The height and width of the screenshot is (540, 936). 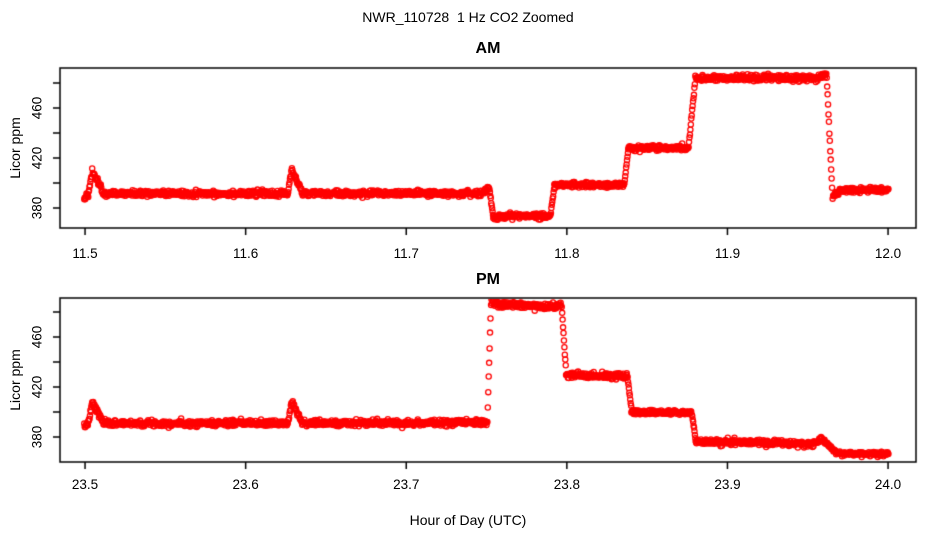 I want to click on figure-title: NWR_110728 1 Hz CO2 Zoomed, so click(x=468, y=17).